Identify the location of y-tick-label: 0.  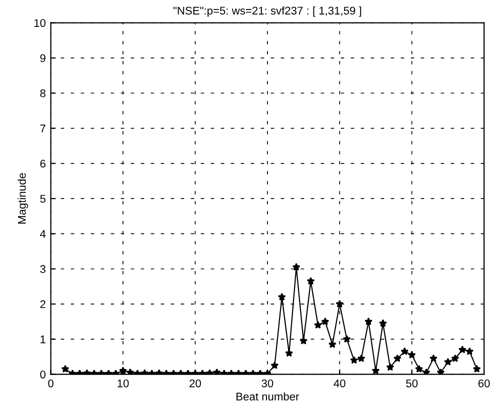
(43, 374).